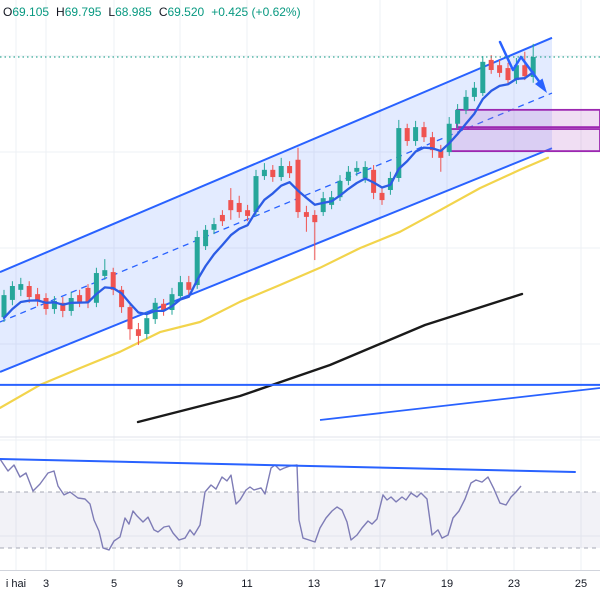  What do you see at coordinates (247, 584) in the screenshot?
I see `time-axis-label: 11` at bounding box center [247, 584].